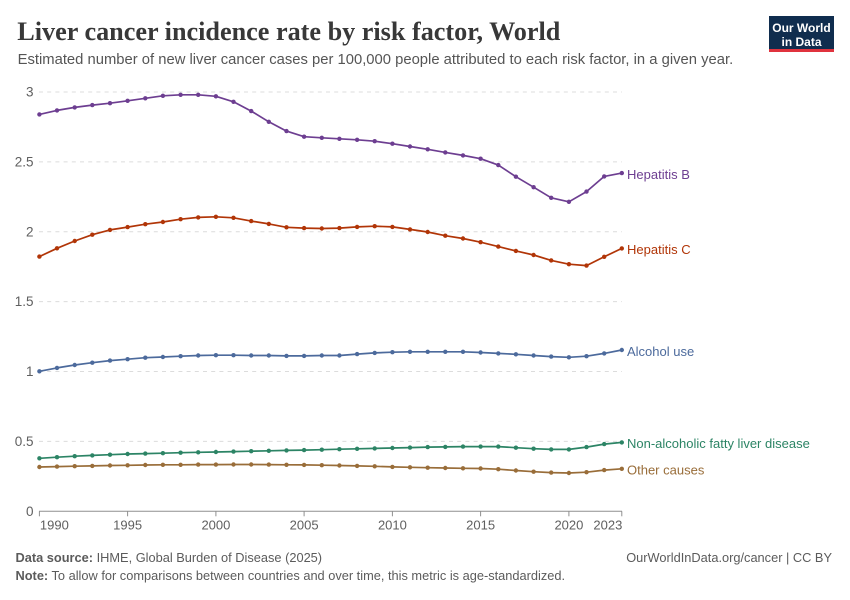 The width and height of the screenshot is (850, 600). Describe the element at coordinates (659, 249) in the screenshot. I see `svg-text: Hepatitis C` at that location.